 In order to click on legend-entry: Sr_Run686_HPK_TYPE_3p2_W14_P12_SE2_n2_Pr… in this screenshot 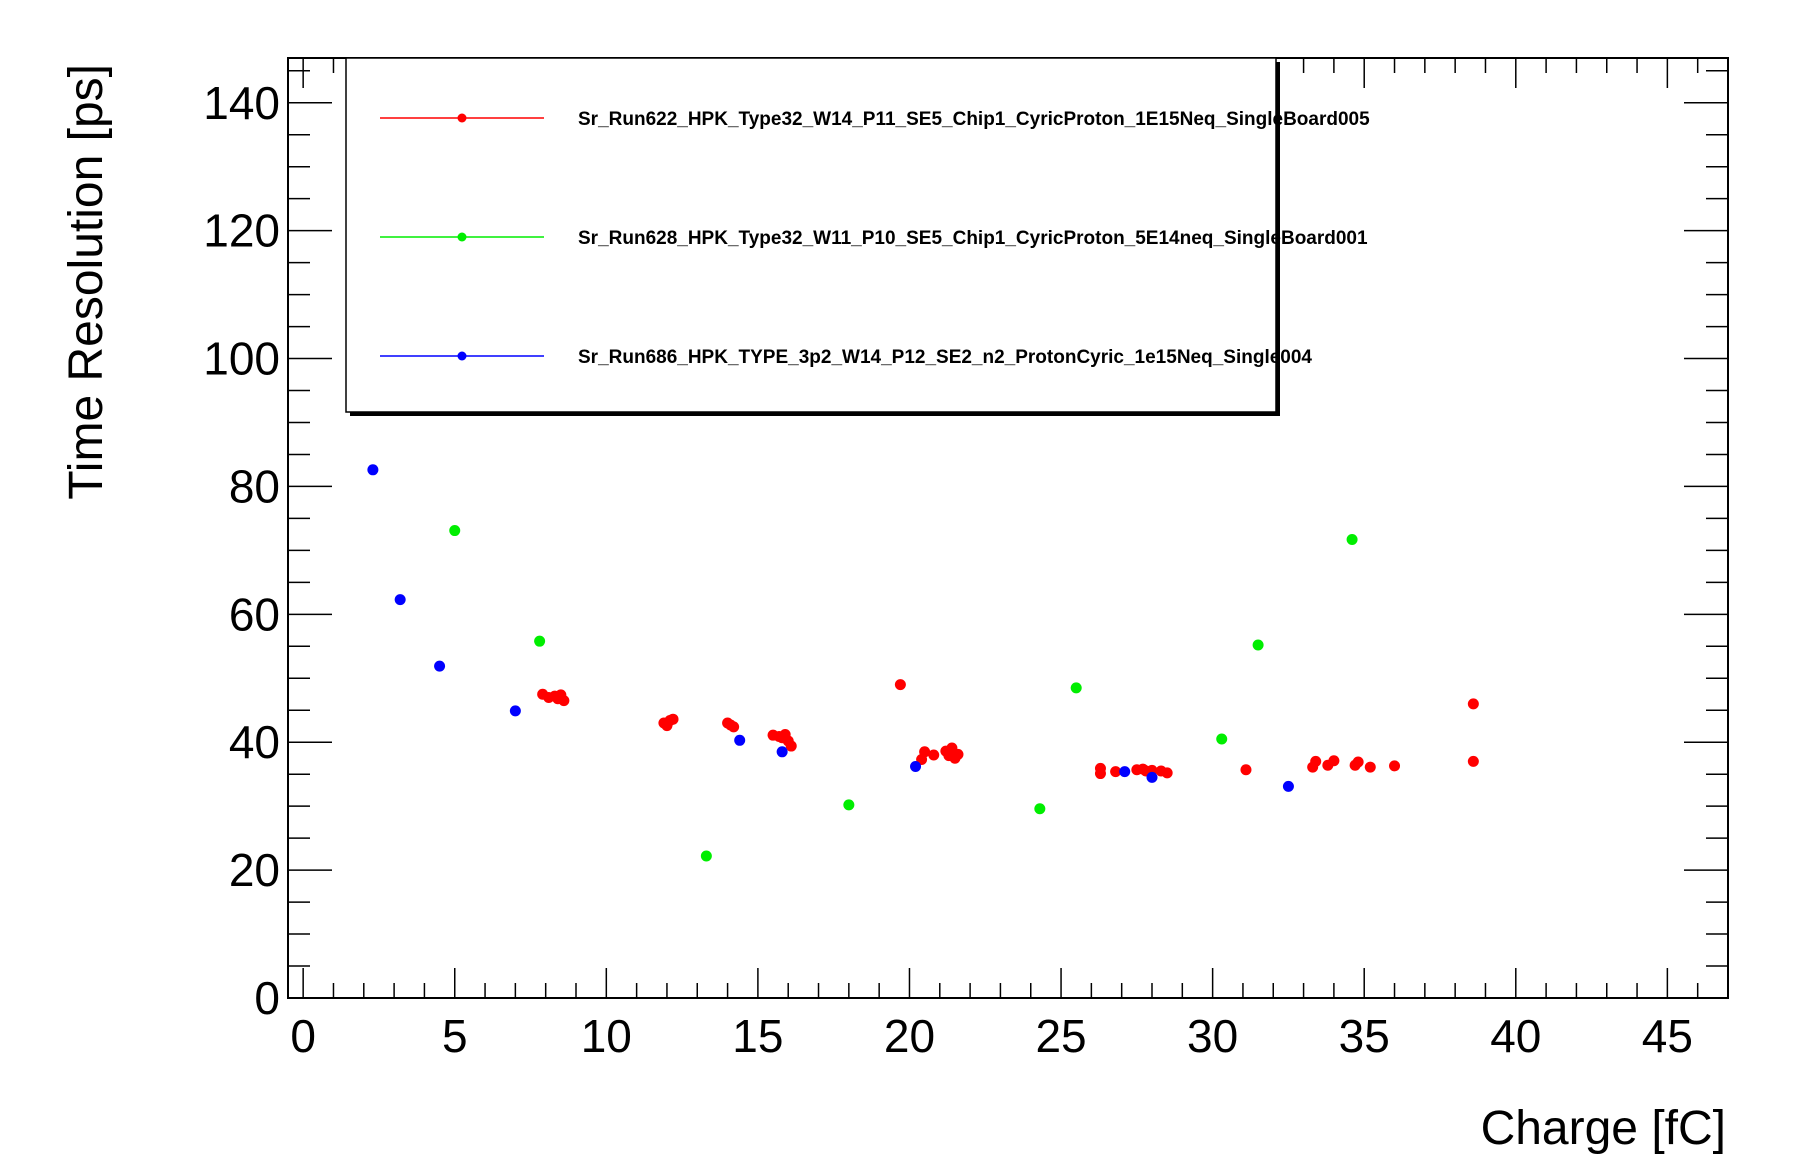, I will do `click(846, 357)`.